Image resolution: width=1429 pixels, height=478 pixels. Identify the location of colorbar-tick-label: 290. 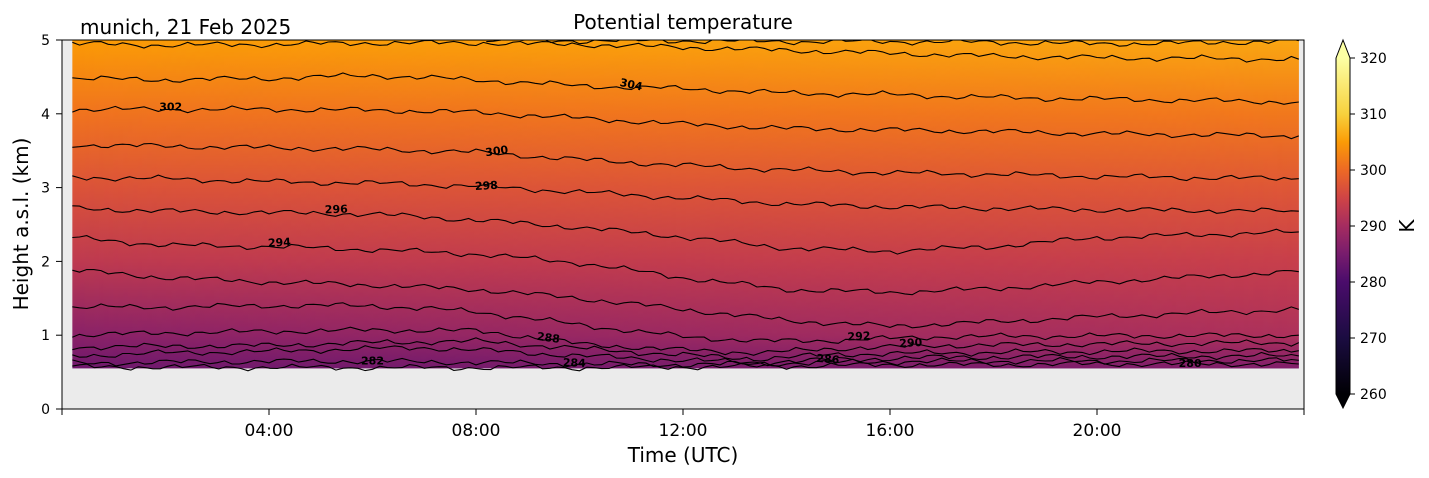
(1373, 227).